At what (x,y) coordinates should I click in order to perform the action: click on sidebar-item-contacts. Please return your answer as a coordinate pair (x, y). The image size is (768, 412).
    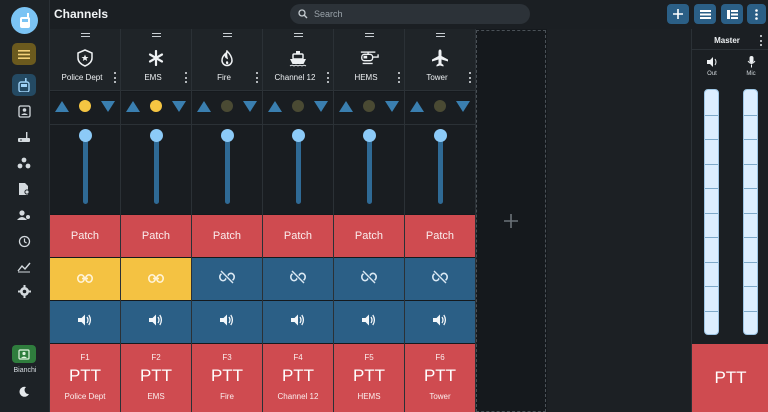
    Looking at the image, I should click on (24, 111).